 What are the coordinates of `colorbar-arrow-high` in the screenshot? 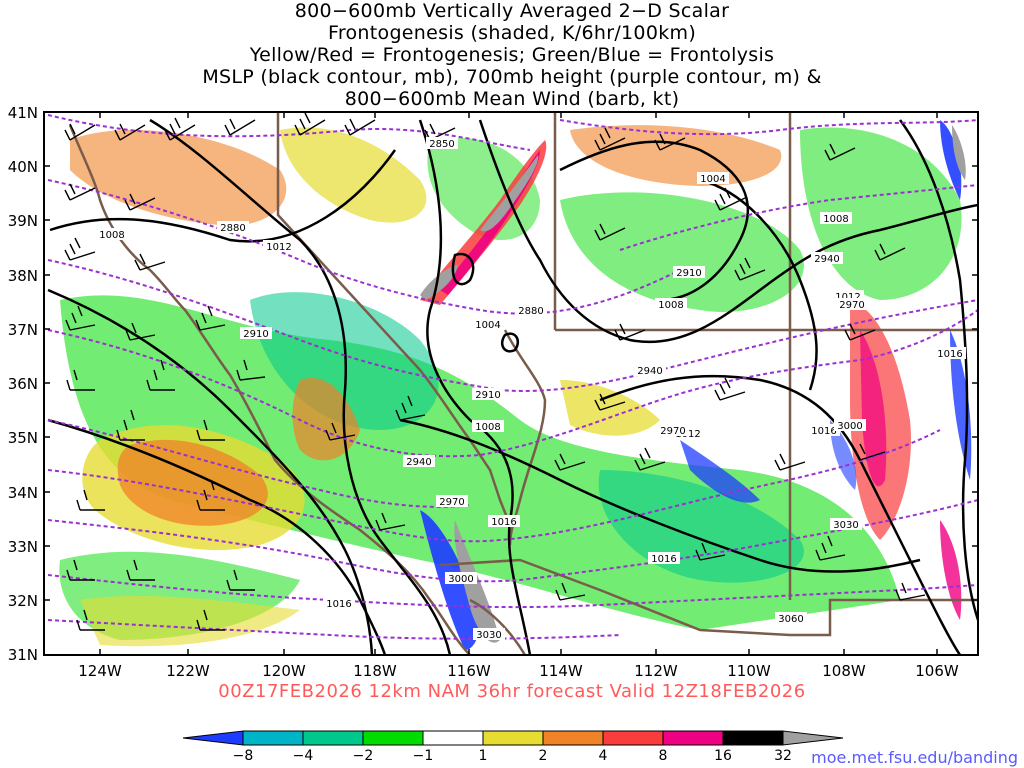 It's located at (813, 738).